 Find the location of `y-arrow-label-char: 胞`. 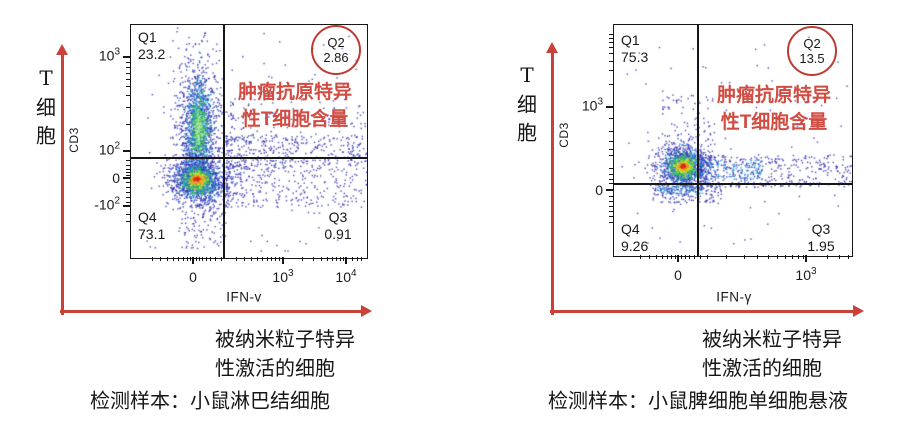

y-arrow-label-char: 胞 is located at coordinates (527, 132).